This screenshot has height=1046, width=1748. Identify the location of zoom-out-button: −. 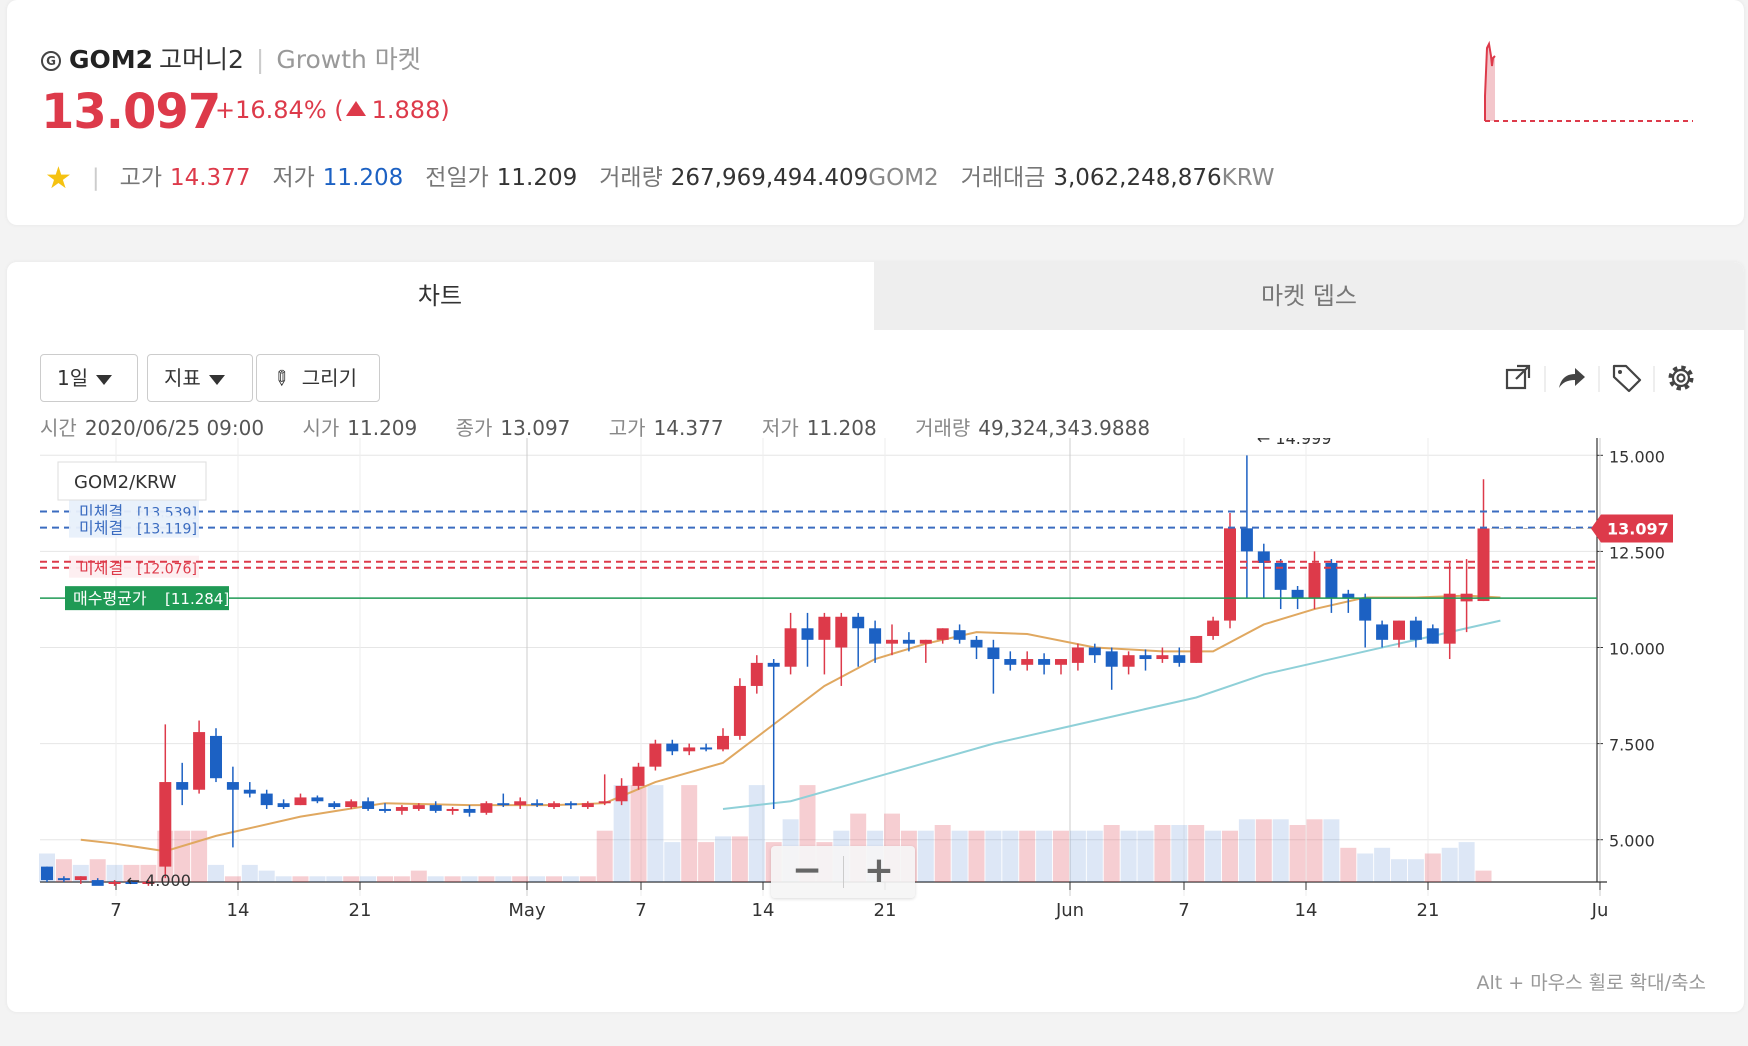
(807, 870).